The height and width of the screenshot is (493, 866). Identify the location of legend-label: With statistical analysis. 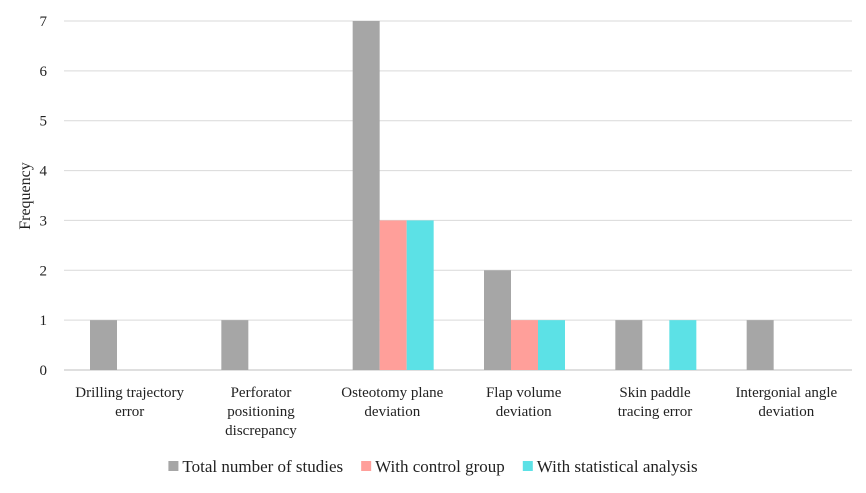
(617, 466).